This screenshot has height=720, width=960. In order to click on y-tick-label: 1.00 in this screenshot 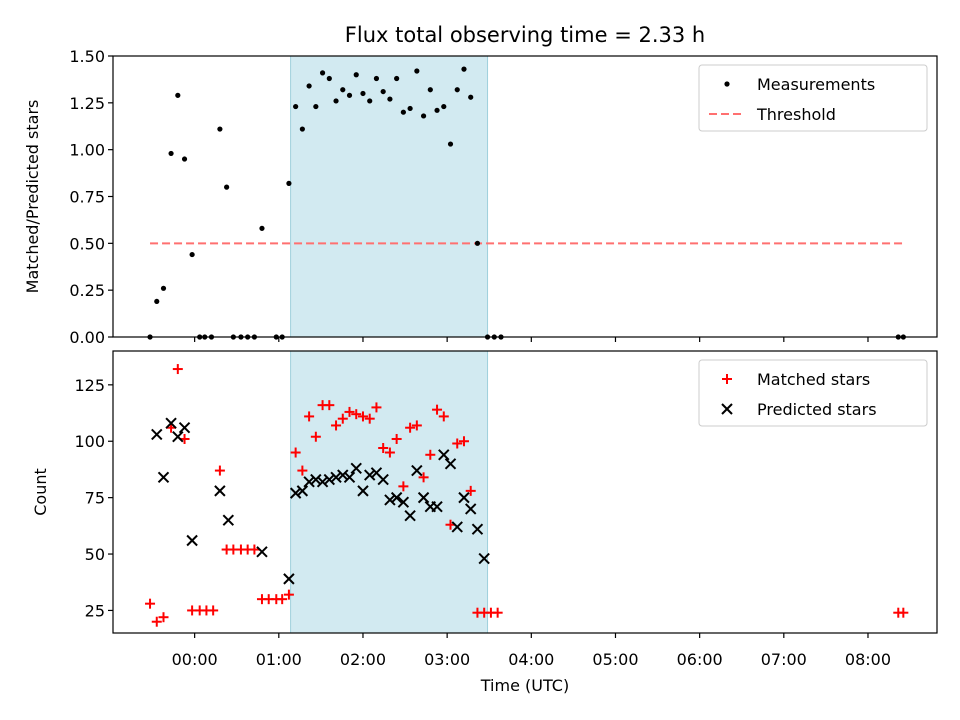, I will do `click(87, 150)`.